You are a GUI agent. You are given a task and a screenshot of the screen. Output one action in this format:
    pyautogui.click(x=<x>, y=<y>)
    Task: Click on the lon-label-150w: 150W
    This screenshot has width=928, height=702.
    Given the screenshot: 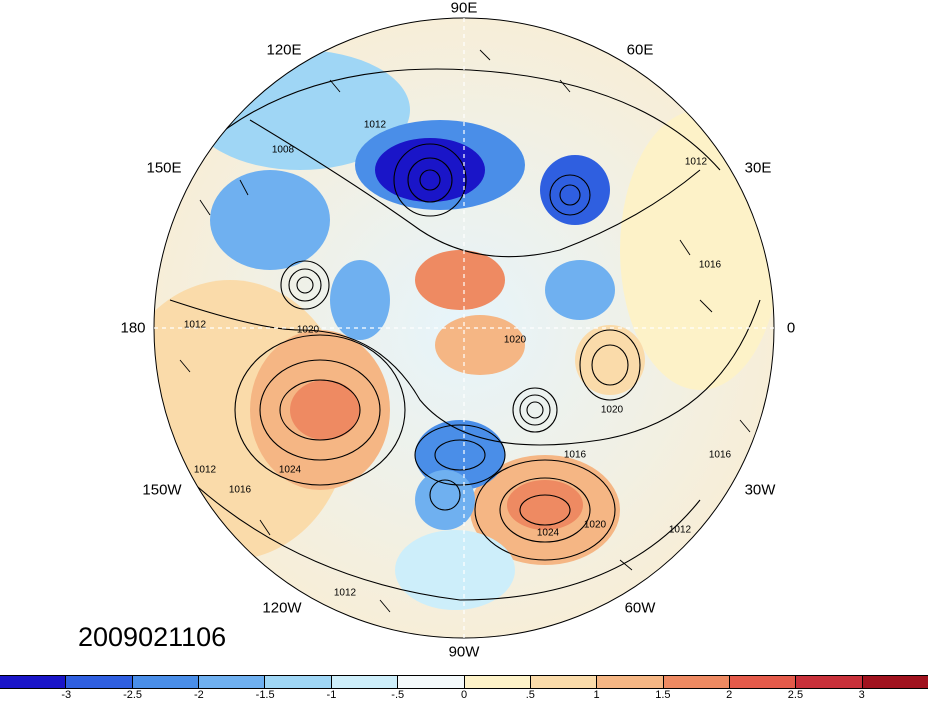 What is the action you would take?
    pyautogui.click(x=162, y=490)
    